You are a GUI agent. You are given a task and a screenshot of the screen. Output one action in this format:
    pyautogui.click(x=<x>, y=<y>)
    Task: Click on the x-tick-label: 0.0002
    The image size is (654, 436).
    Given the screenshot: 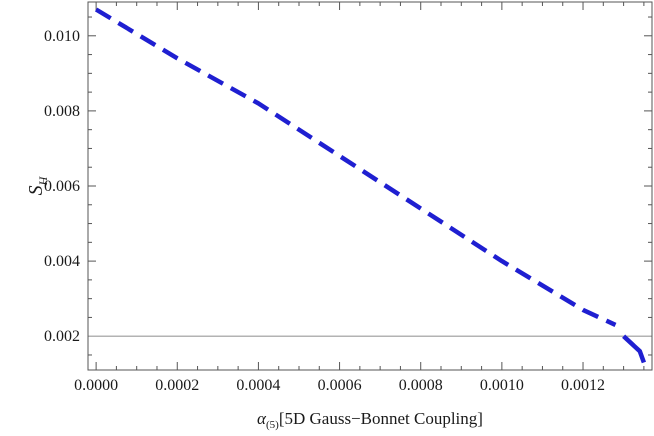 What is the action you would take?
    pyautogui.click(x=177, y=385)
    